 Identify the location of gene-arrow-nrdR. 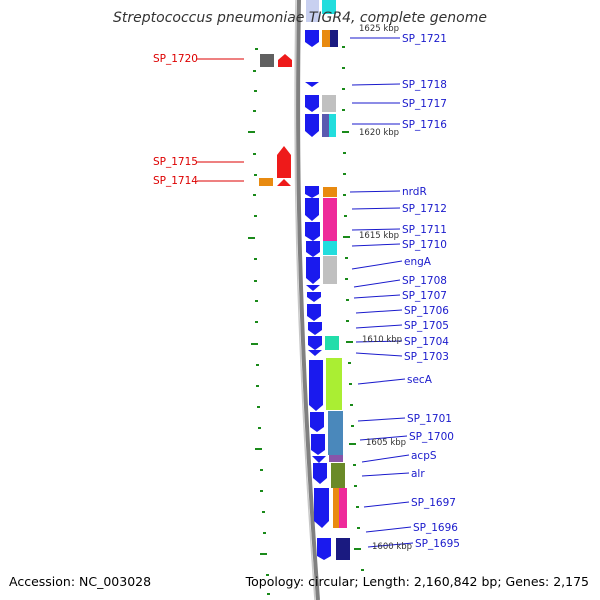
(312, 192).